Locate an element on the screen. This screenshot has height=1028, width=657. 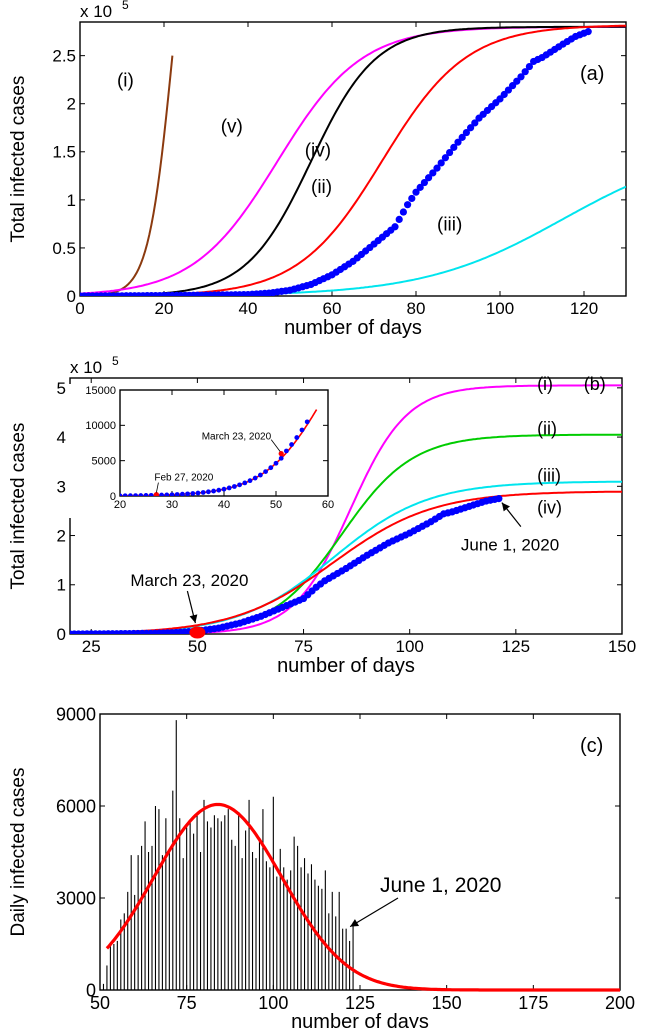
panel-a-label: (a) is located at coordinates (592, 74).